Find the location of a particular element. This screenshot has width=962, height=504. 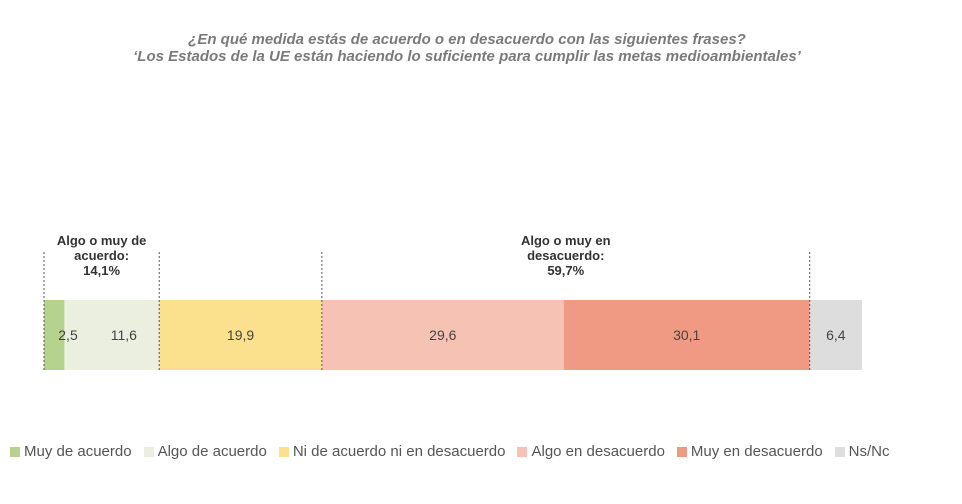

legend-label-0: Muy de acuerdo is located at coordinates (78, 451).